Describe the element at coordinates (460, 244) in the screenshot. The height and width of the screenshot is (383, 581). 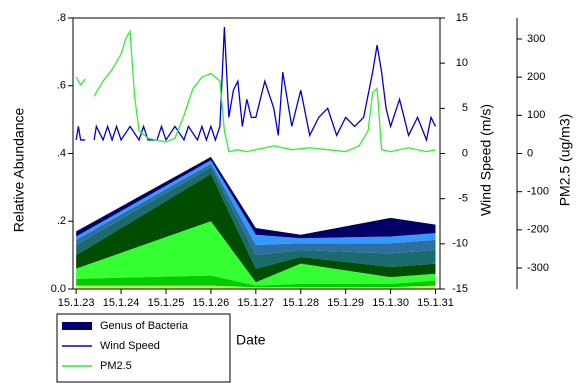
I see `y2-tick-label: -10` at that location.